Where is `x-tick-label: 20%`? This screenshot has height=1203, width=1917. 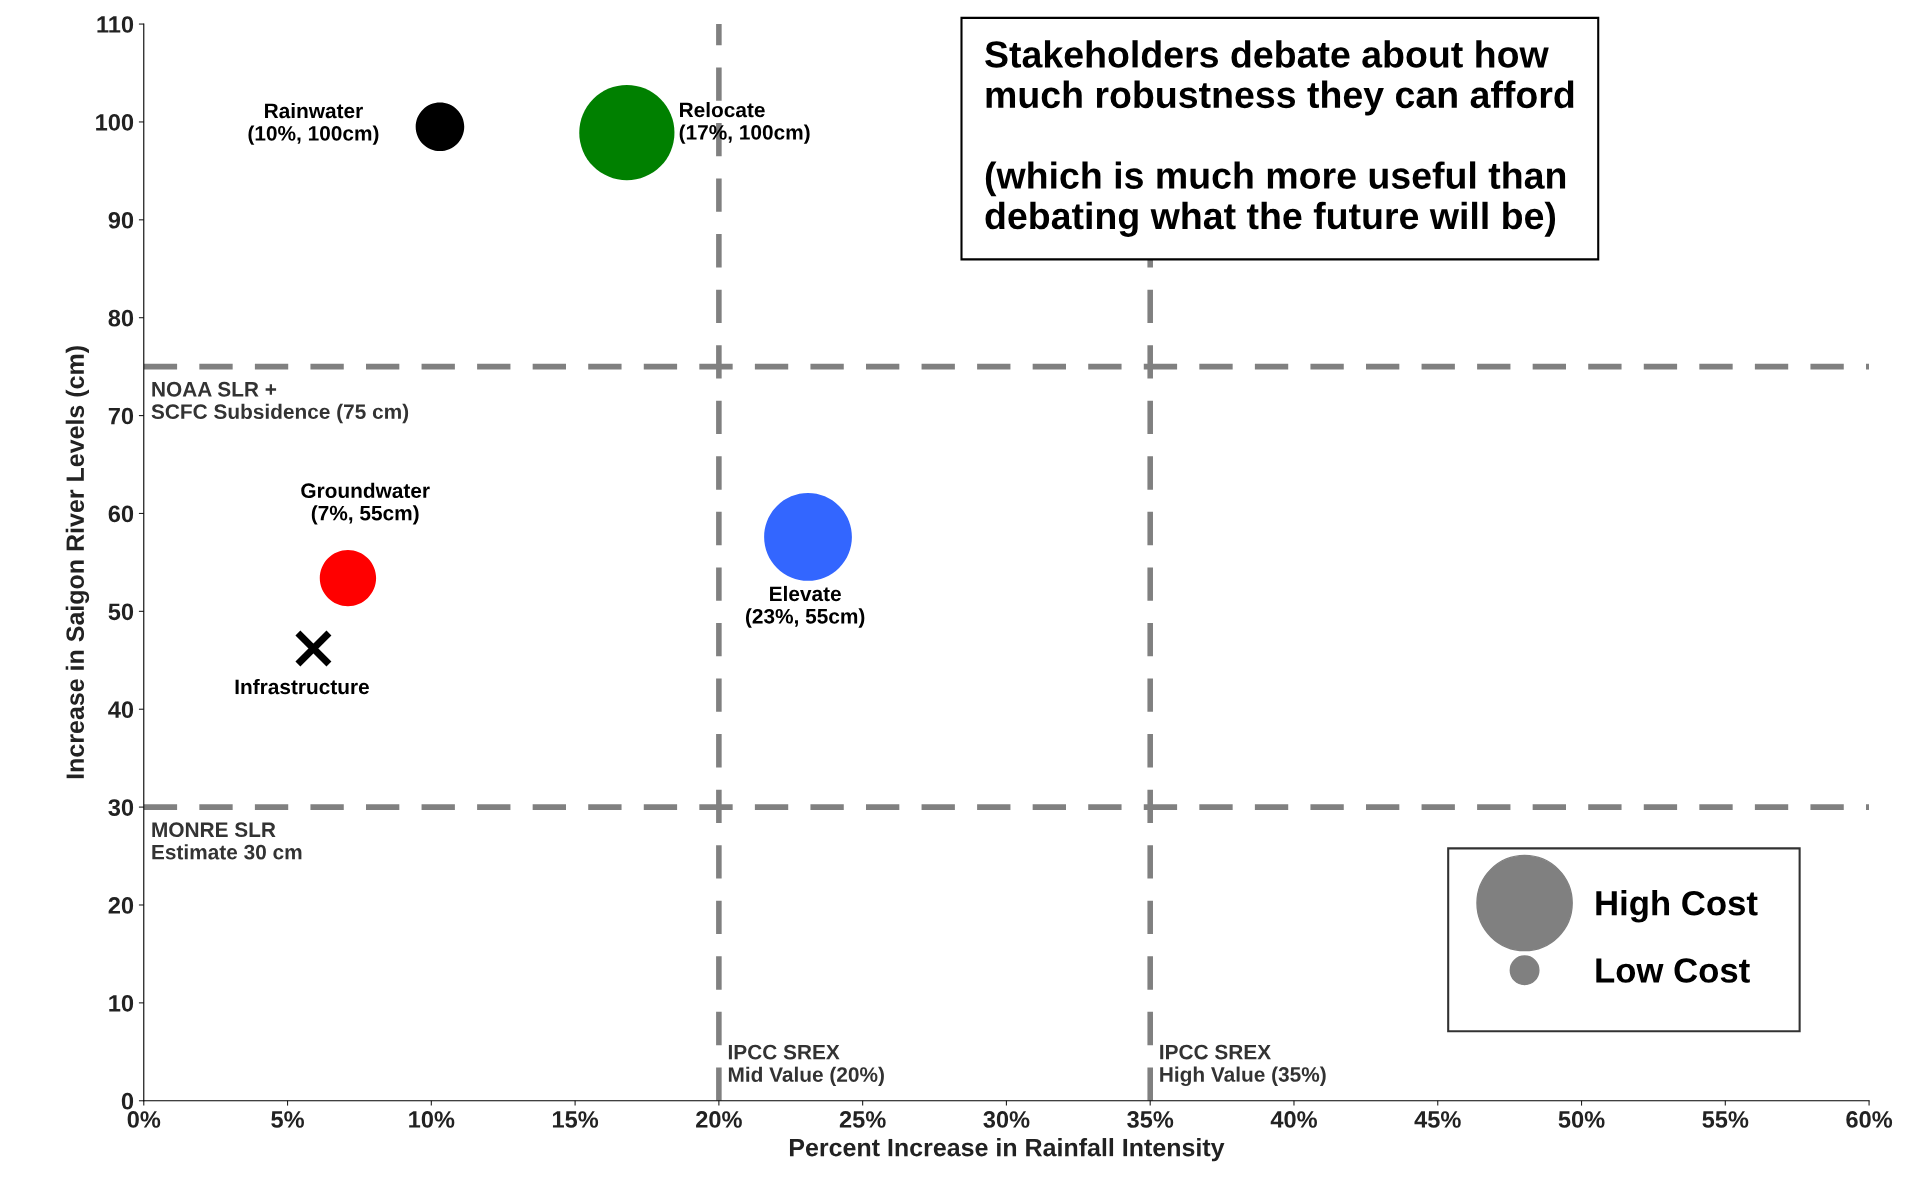 x-tick-label: 20% is located at coordinates (719, 1119).